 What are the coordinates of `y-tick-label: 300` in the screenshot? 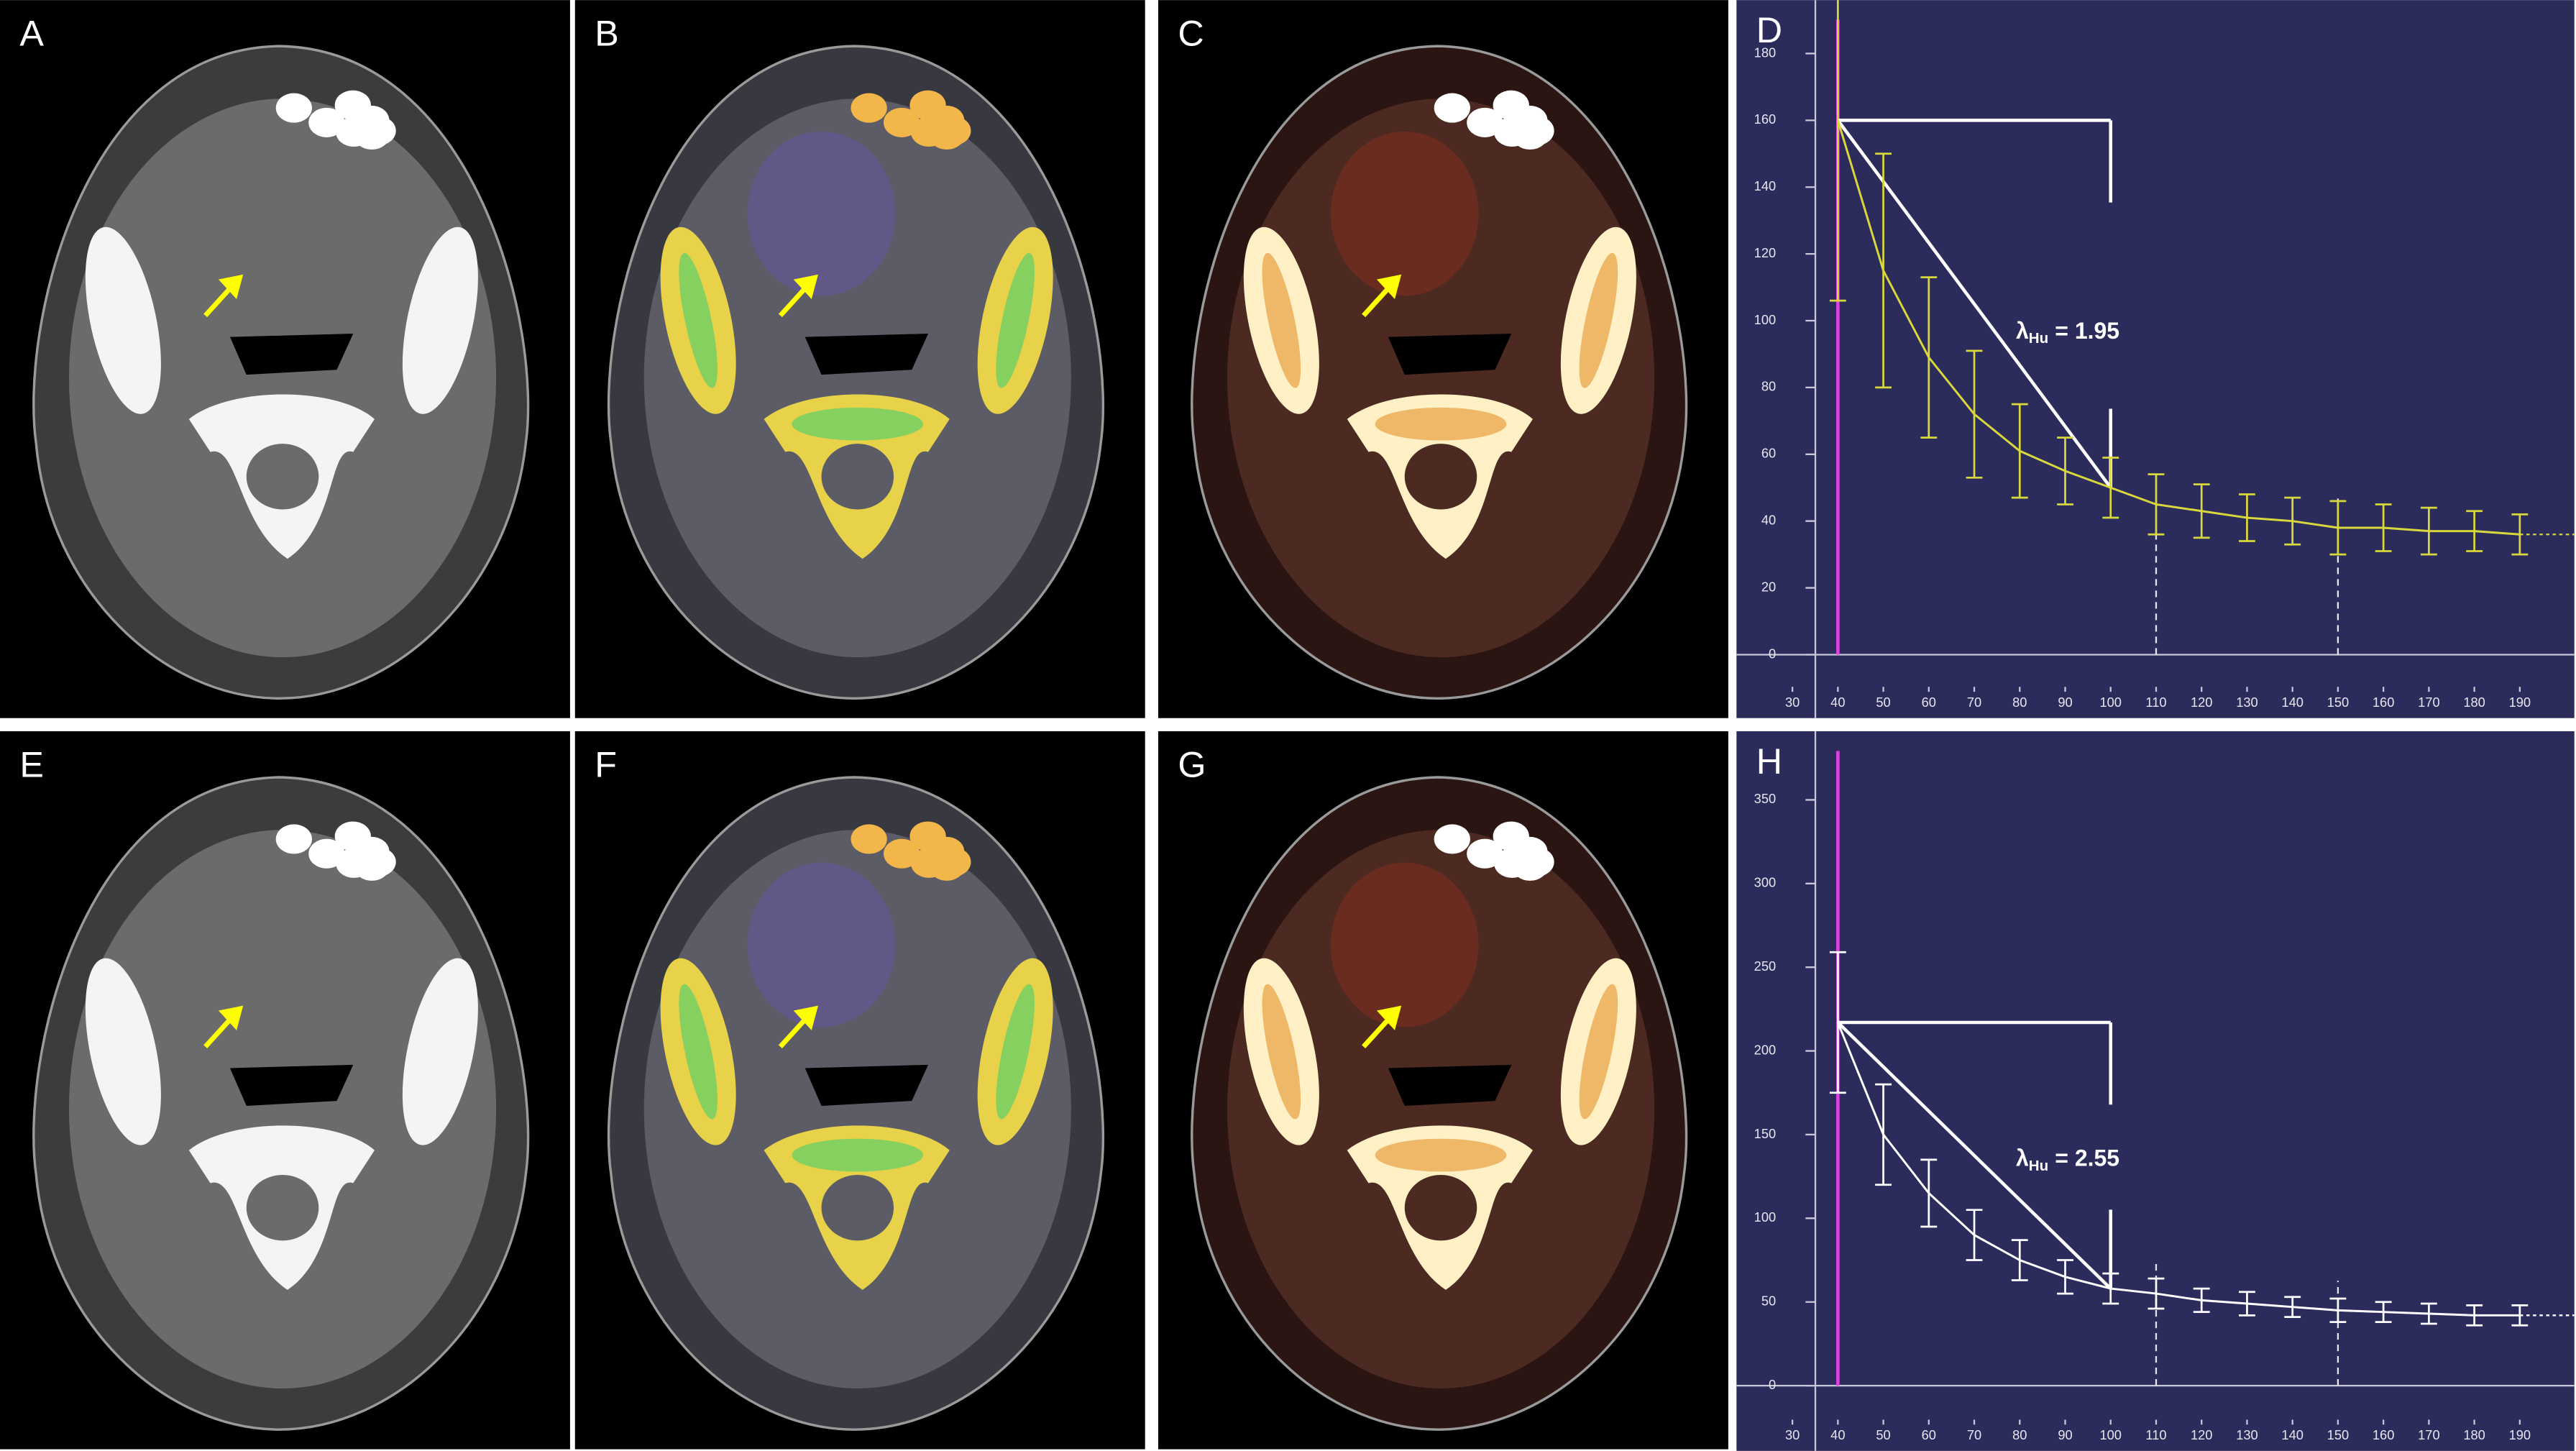 It's located at (1765, 882).